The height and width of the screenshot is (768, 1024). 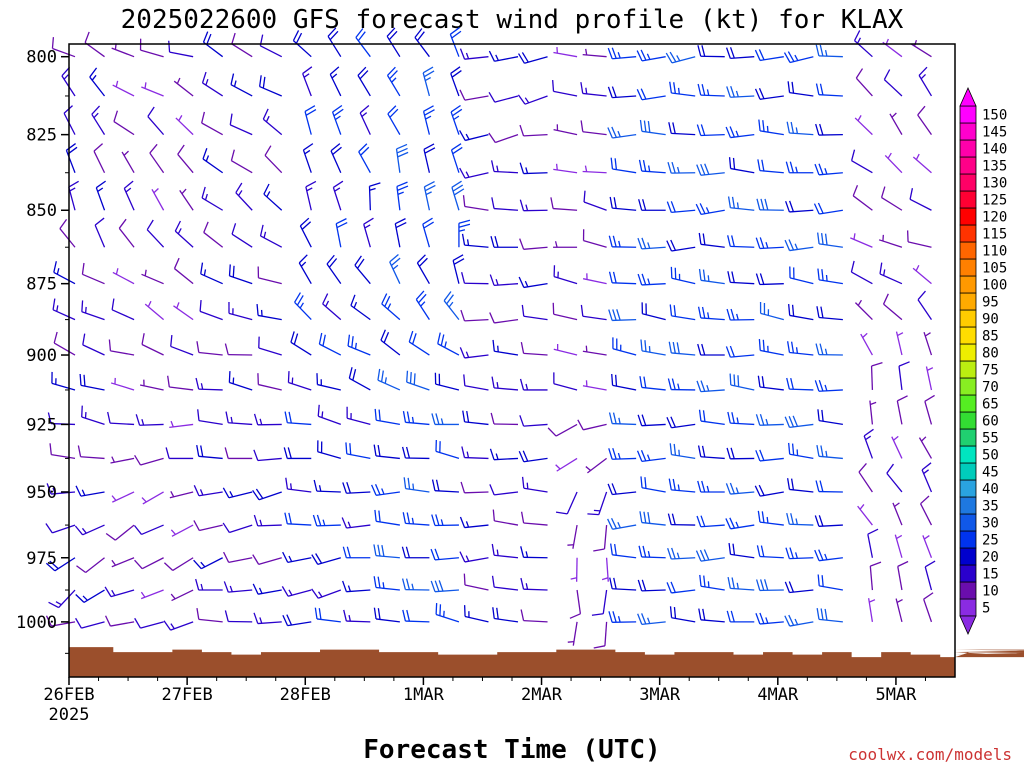 What do you see at coordinates (994, 269) in the screenshot?
I see `colorbar-label: 105` at bounding box center [994, 269].